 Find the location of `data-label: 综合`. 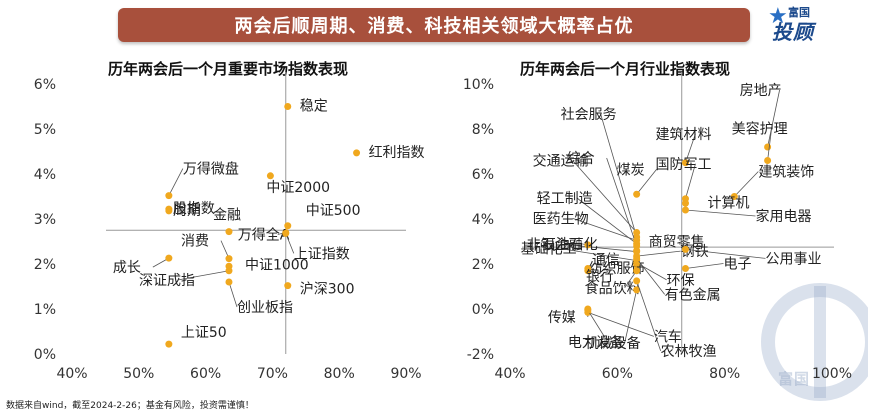

data-label: 综合 is located at coordinates (581, 159).